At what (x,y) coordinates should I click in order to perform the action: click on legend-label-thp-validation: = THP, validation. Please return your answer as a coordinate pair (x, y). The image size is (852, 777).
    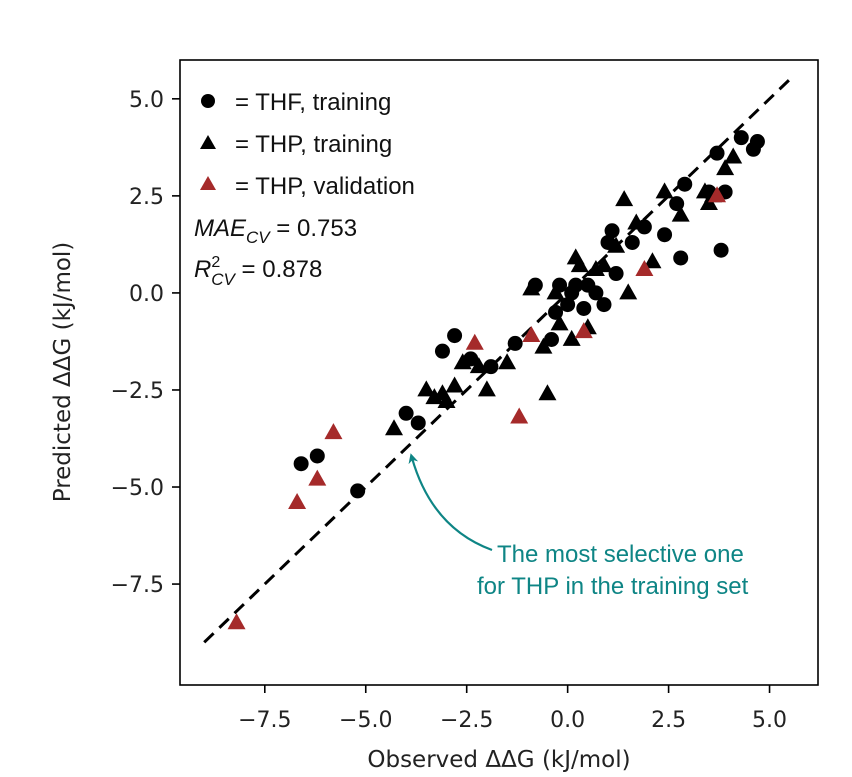
    Looking at the image, I should click on (325, 186).